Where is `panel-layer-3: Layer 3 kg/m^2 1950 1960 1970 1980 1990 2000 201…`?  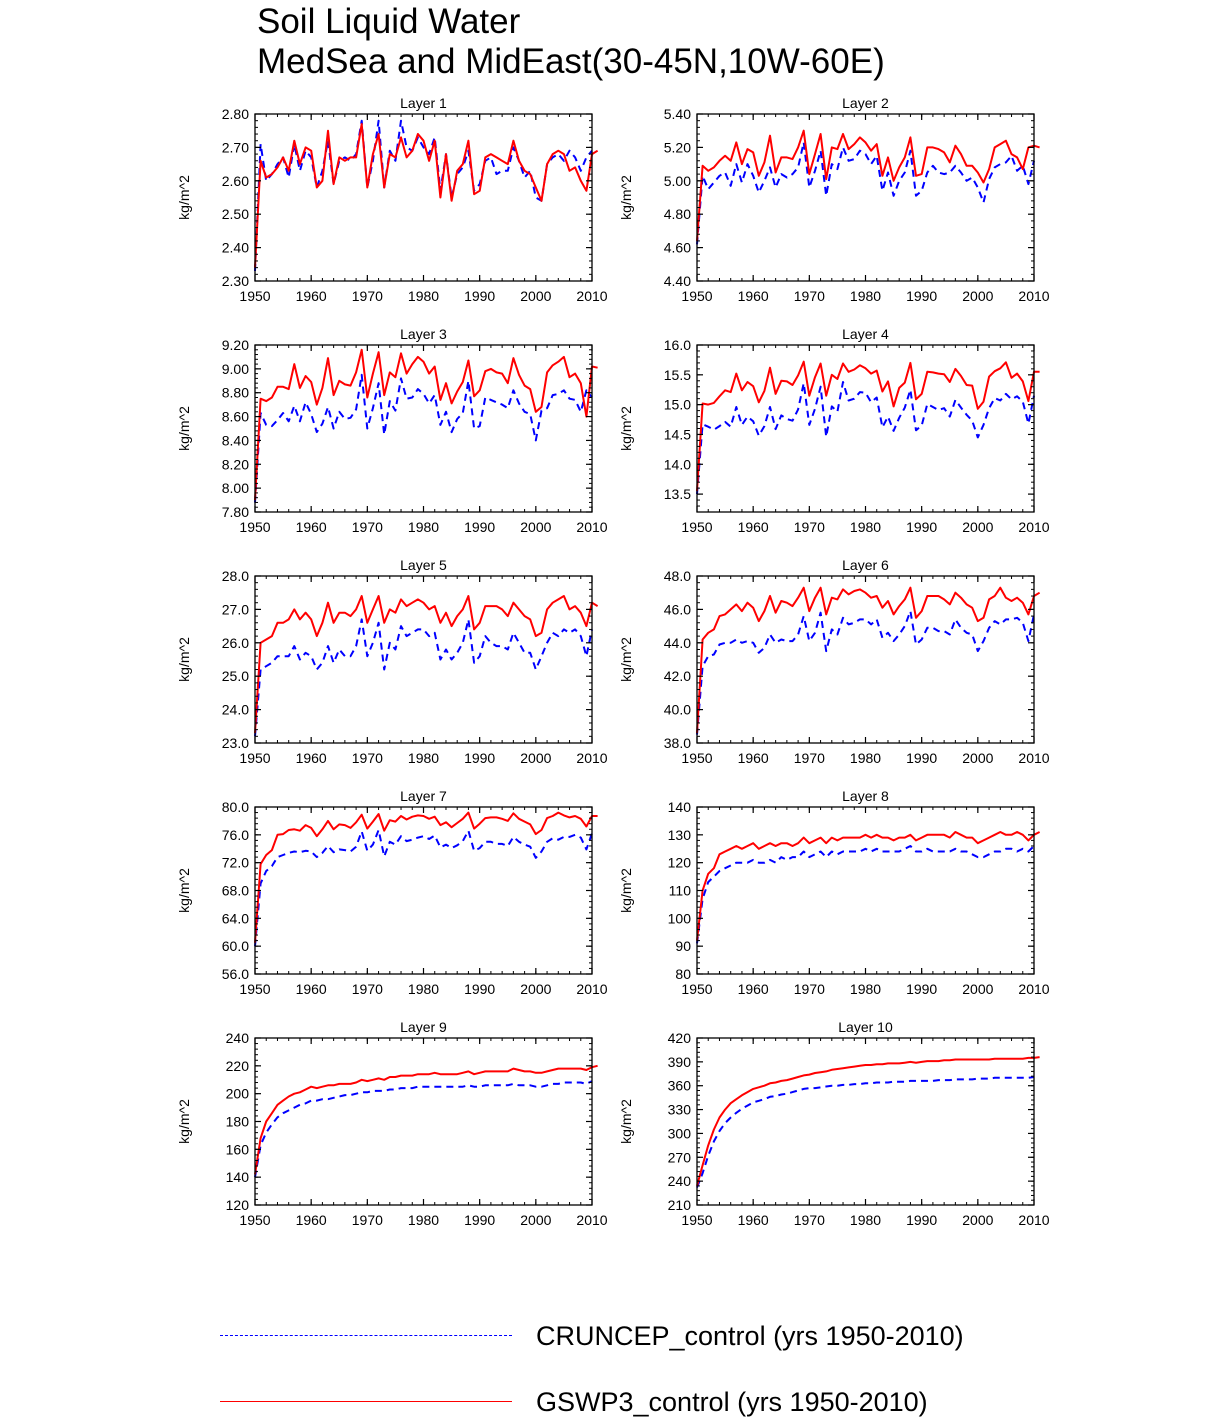
panel-layer-3: Layer 3 kg/m^2 1950 1960 1970 1980 1990 2000 201… is located at coordinates (392, 430).